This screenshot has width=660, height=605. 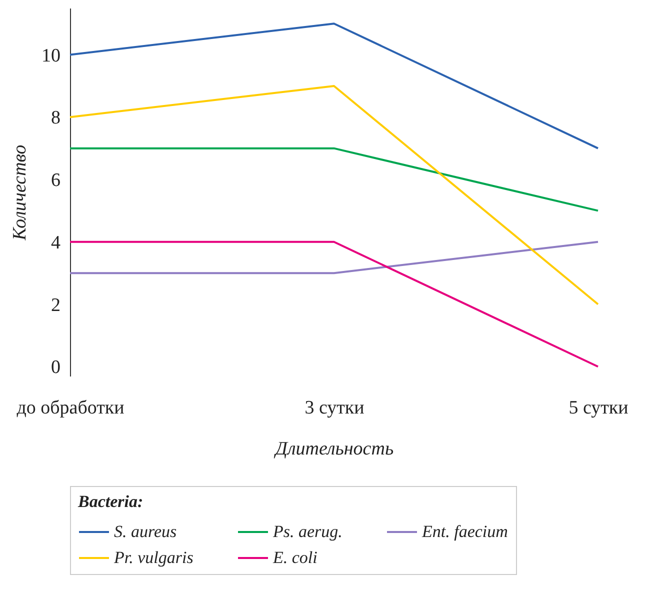 What do you see at coordinates (295, 557) in the screenshot?
I see `legend-label: E. coli` at bounding box center [295, 557].